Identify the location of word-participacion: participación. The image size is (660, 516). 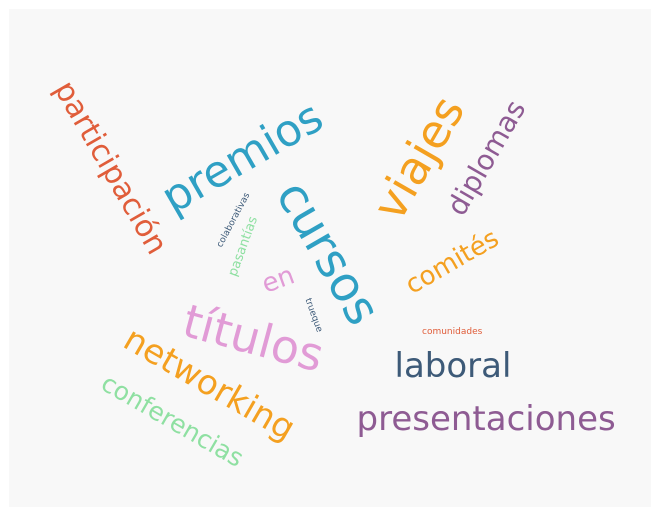
(110, 167).